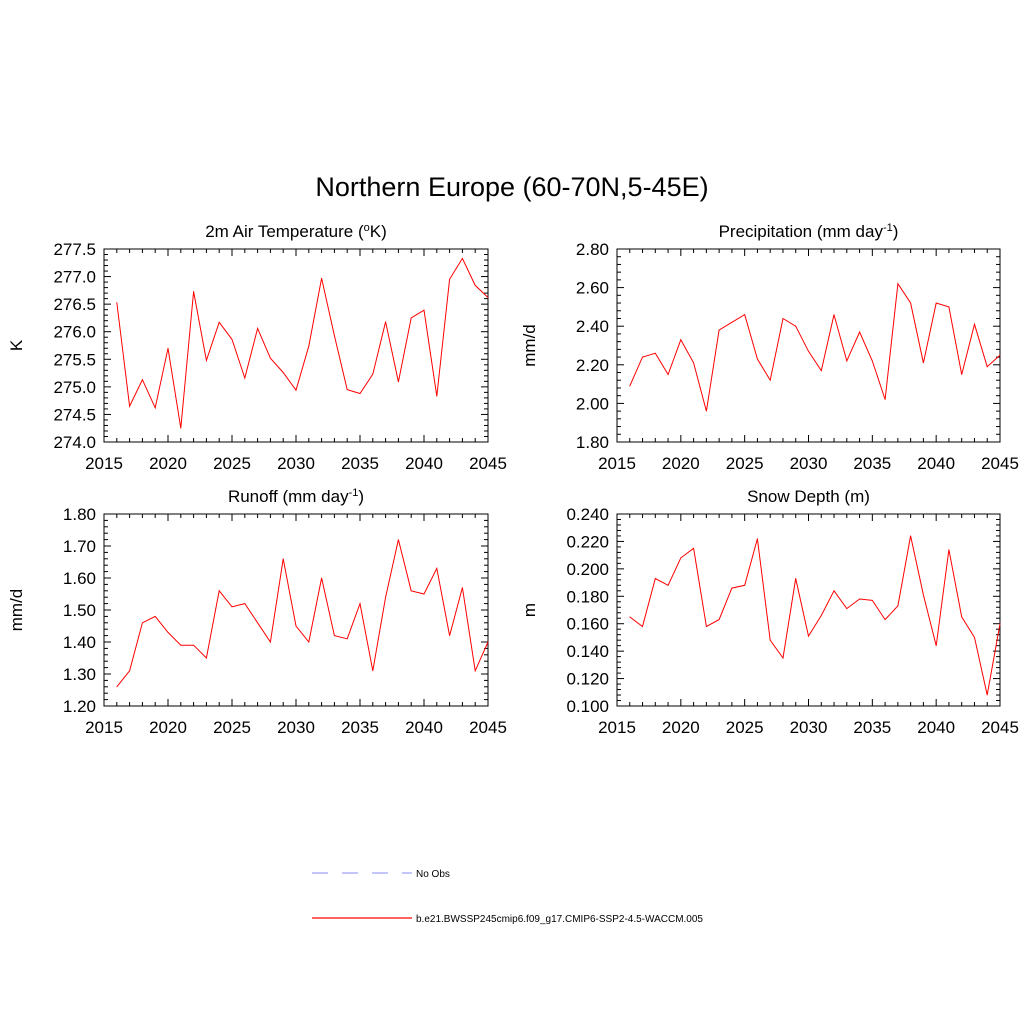 The width and height of the screenshot is (1024, 1024). What do you see at coordinates (587, 514) in the screenshot?
I see `y-tick-label: 0.240` at bounding box center [587, 514].